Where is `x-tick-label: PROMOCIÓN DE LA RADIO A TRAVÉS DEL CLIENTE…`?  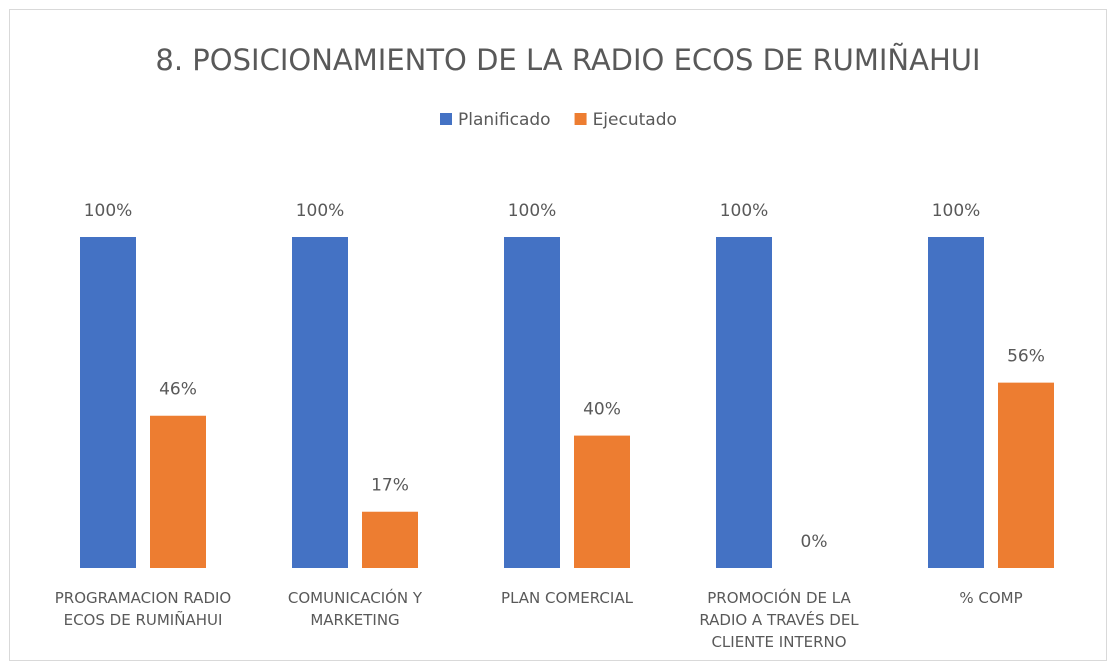 x-tick-label: PROMOCIÓN DE LA RADIO A TRAVÉS DEL CLIENTE… is located at coordinates (779, 619).